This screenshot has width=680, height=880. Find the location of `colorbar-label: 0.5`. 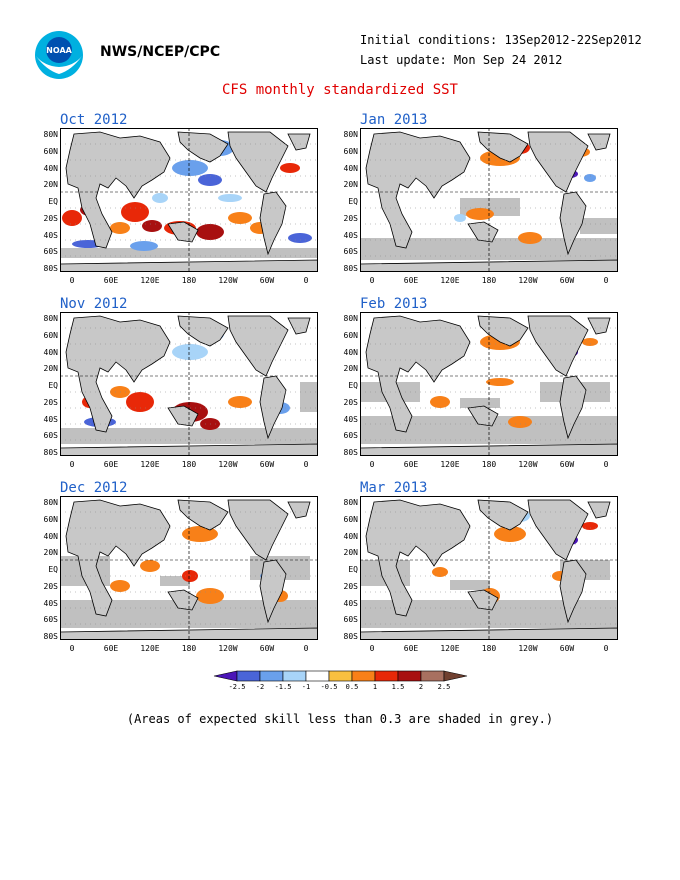

colorbar-label: 0.5 is located at coordinates (352, 687).